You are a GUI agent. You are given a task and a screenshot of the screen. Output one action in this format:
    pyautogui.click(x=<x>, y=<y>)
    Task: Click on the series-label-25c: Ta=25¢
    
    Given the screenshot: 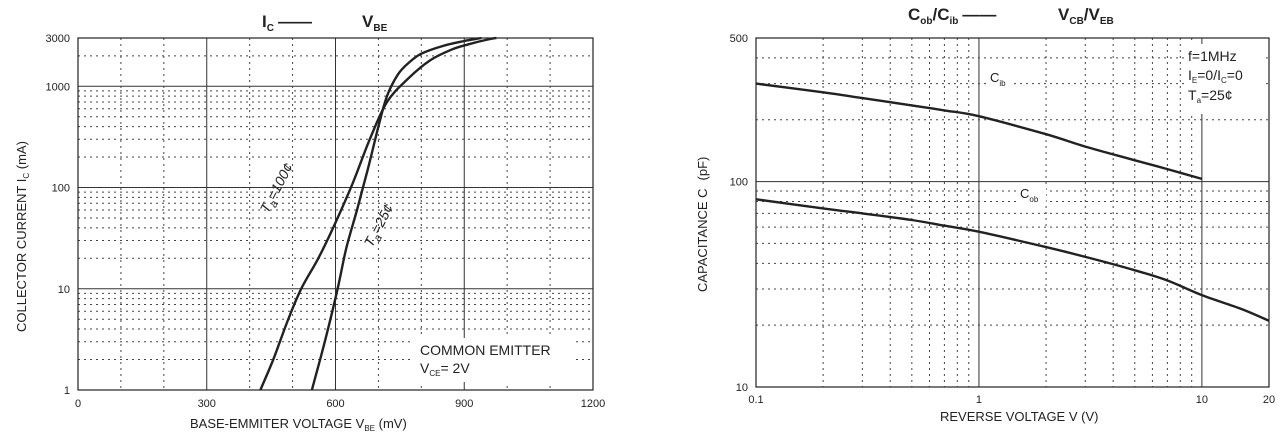 What is the action you would take?
    pyautogui.click(x=380, y=226)
    